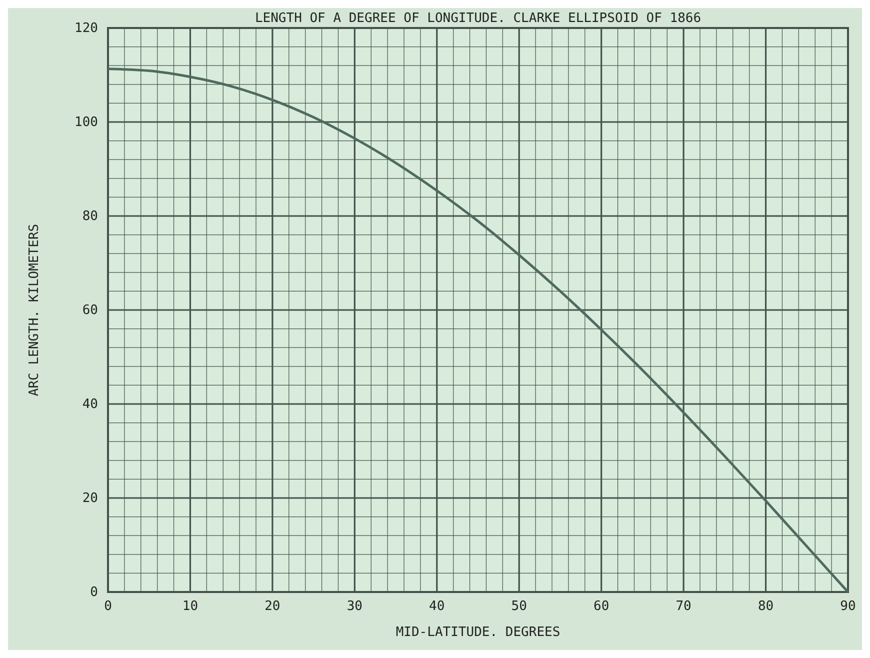 The width and height of the screenshot is (870, 658). Describe the element at coordinates (478, 18) in the screenshot. I see `chart-title: LENGTH OF A DEGREE OF LONGITUDE. CLARKE ELLIPSOID OF 1866` at that location.